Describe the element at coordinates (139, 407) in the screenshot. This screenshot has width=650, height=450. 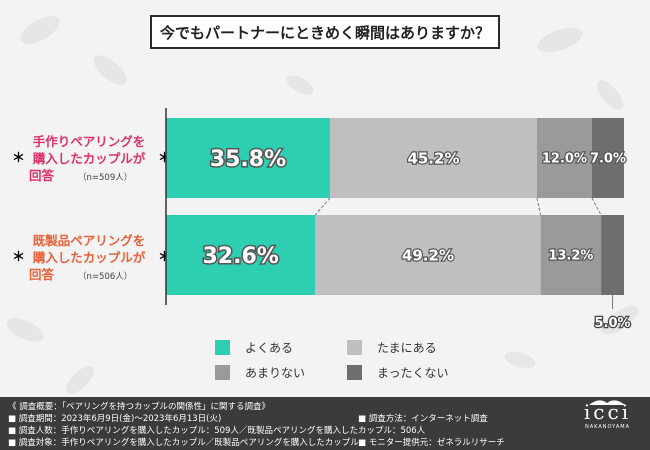
I see `footer-line: 《 調査概要：「ペアリングを持つカップルの関係性」に関する調査》` at that location.